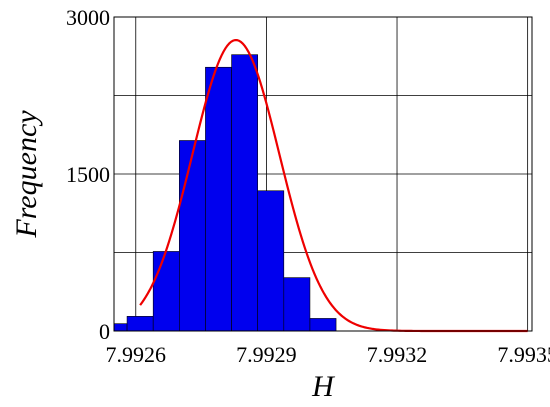  I want to click on y-tick-label-2: 3000, so click(88, 17).